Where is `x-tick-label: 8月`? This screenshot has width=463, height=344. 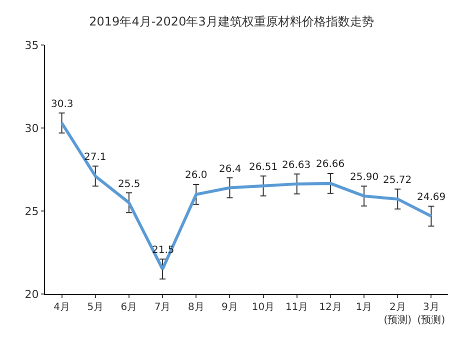
x-tick-label: 8月 is located at coordinates (196, 307).